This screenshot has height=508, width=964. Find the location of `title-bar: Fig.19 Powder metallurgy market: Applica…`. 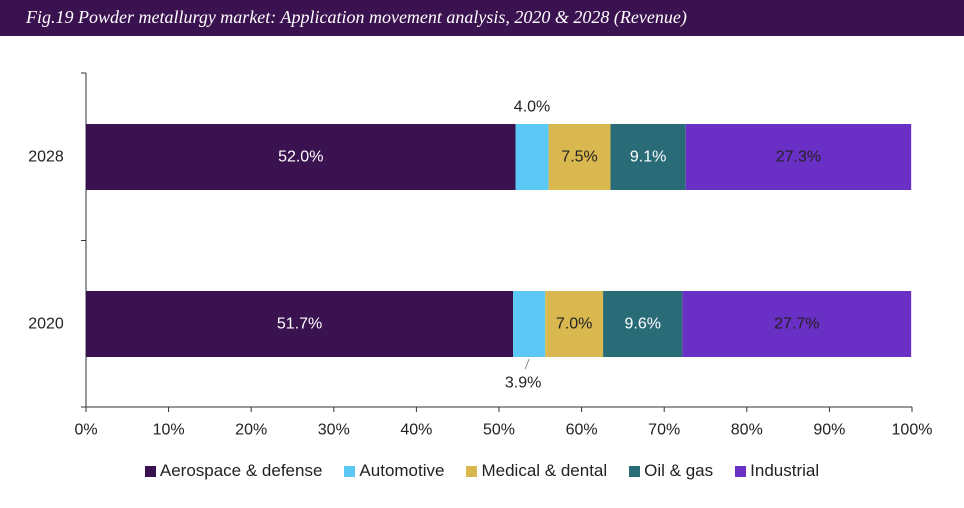

title-bar: Fig.19 Powder metallurgy market: Applica… is located at coordinates (482, 18).